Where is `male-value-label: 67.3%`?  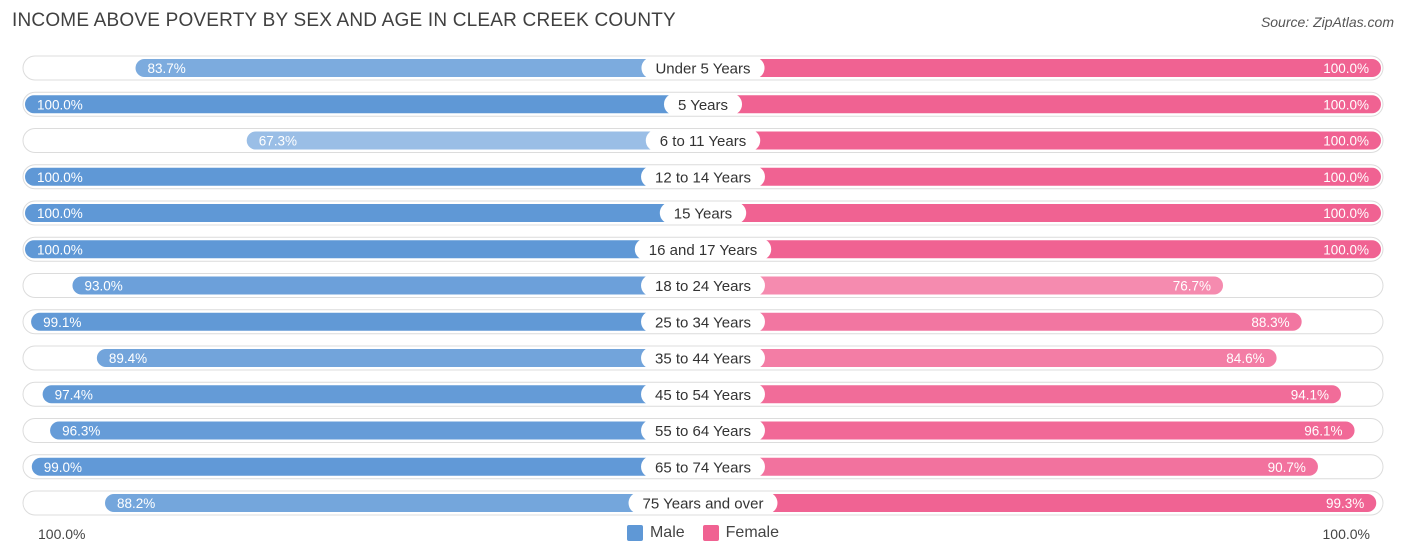
male-value-label: 67.3% is located at coordinates (278, 141).